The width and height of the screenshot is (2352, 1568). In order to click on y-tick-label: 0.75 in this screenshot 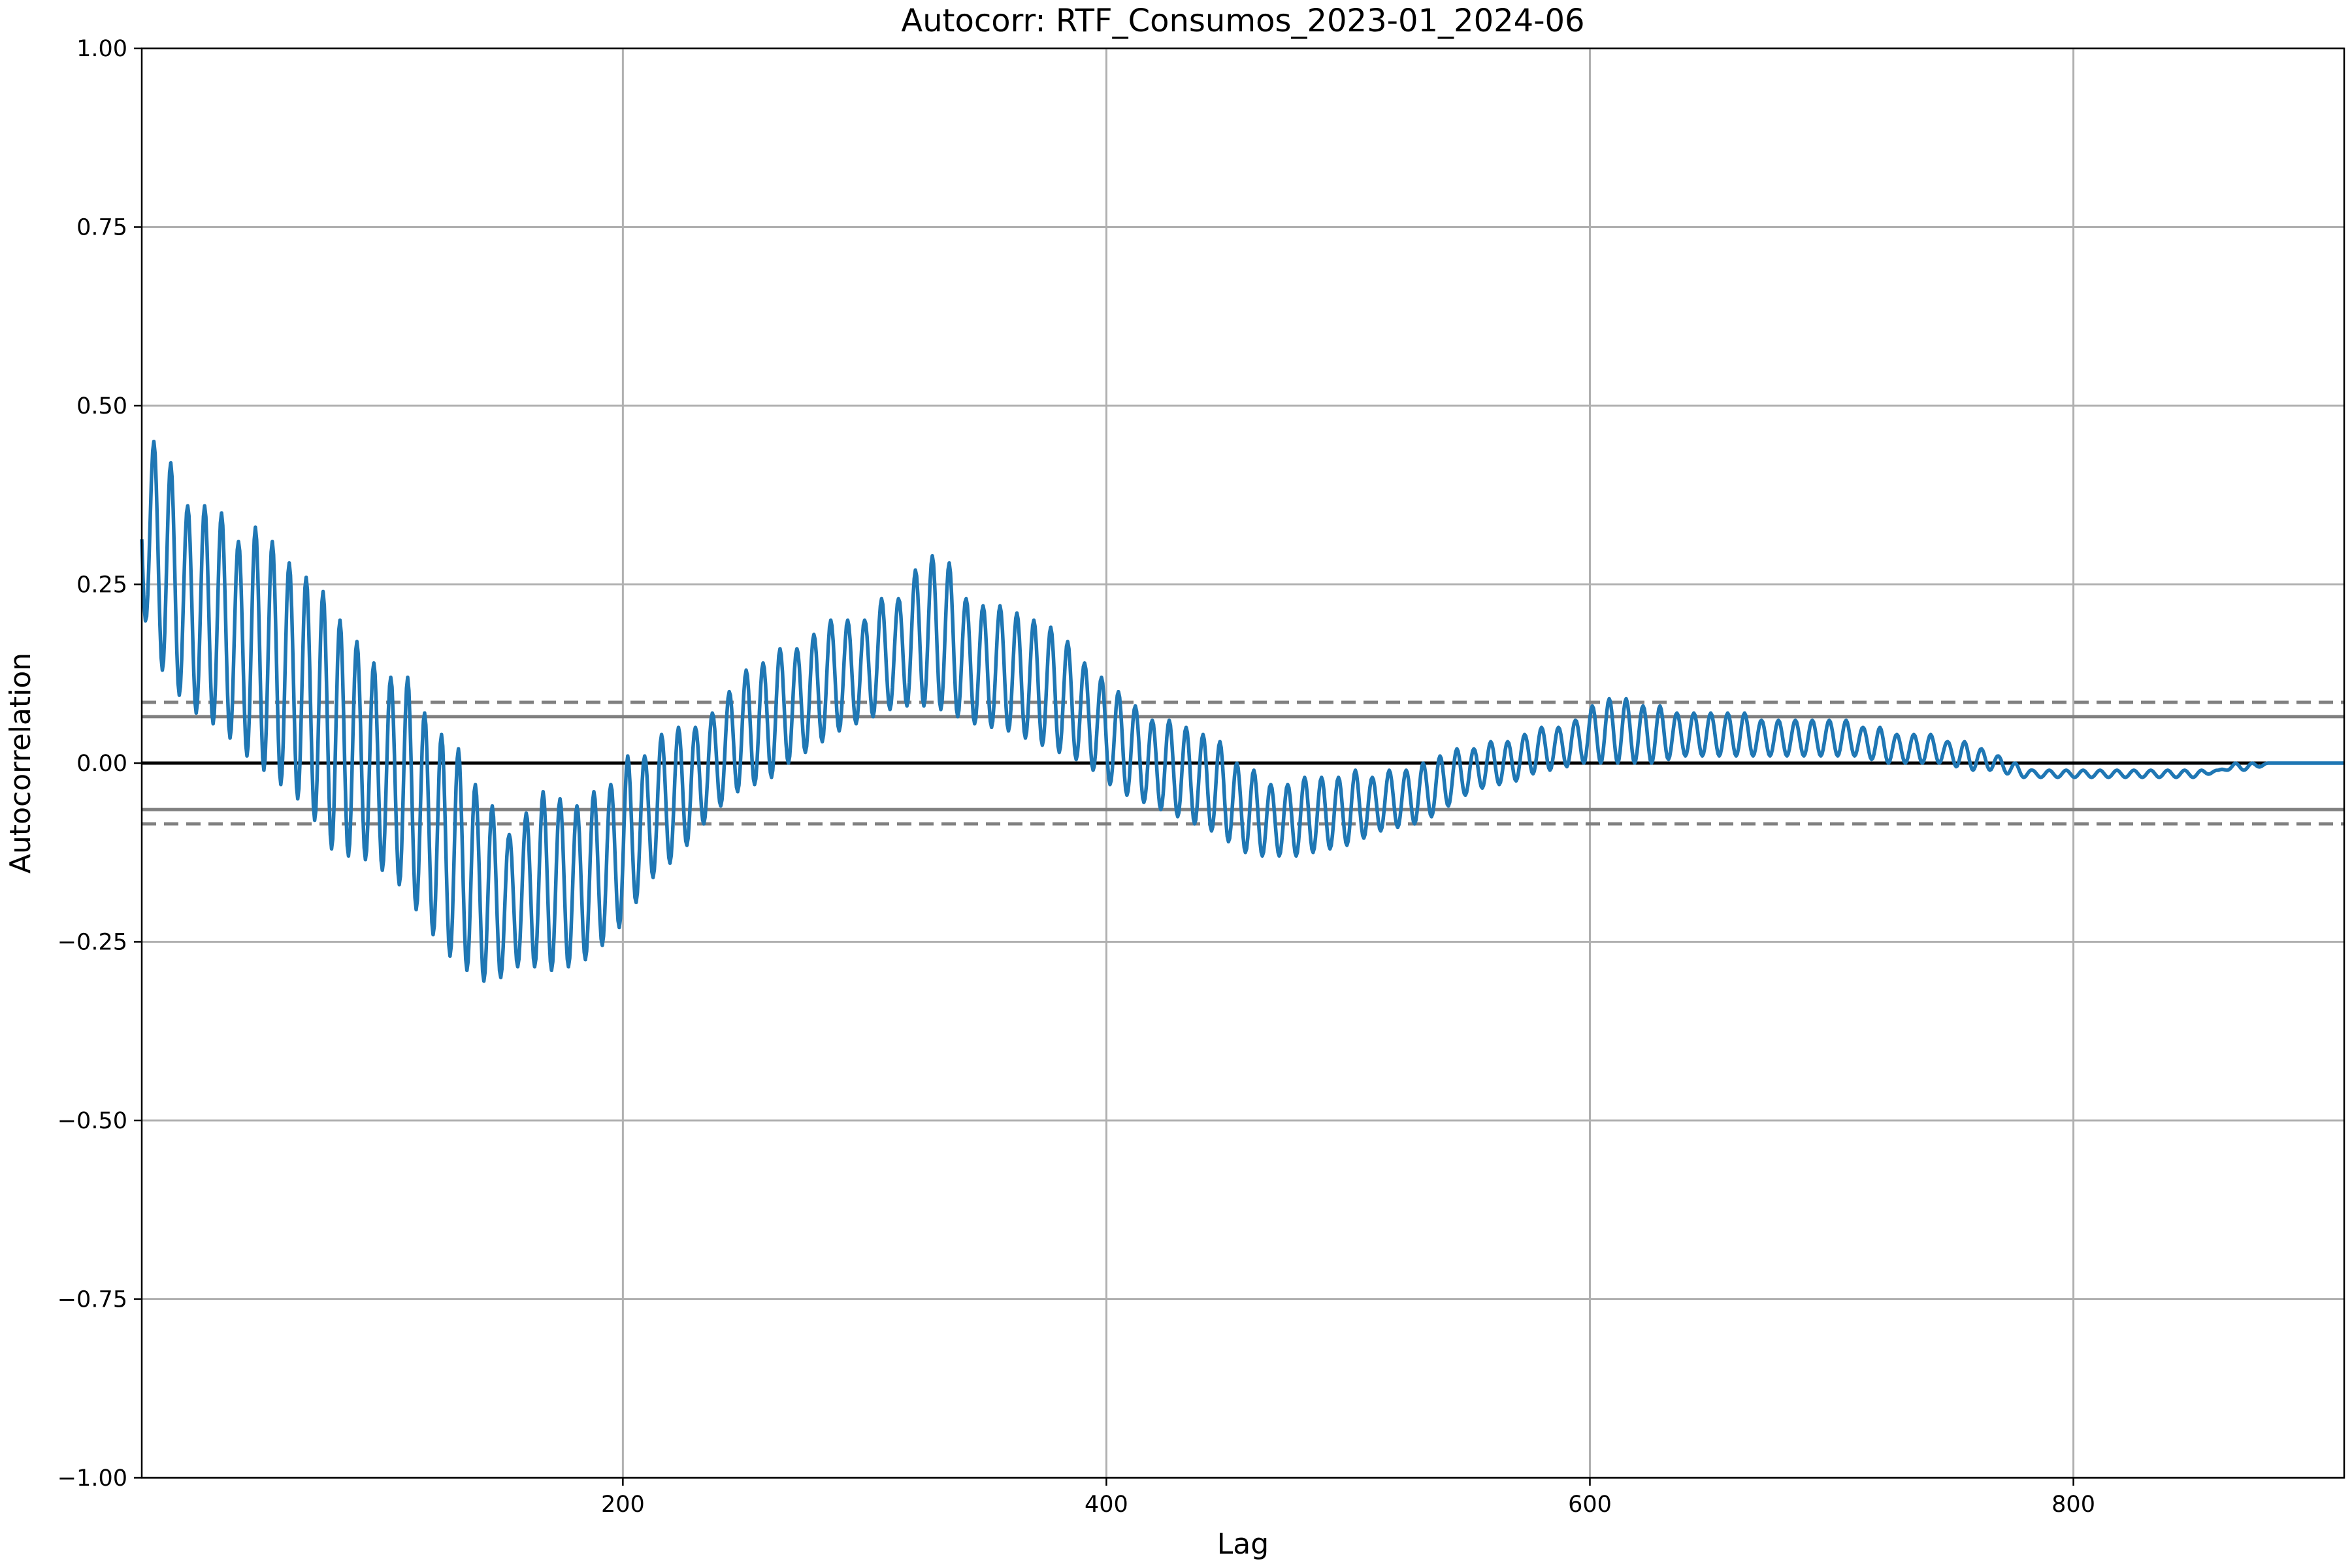, I will do `click(101, 228)`.